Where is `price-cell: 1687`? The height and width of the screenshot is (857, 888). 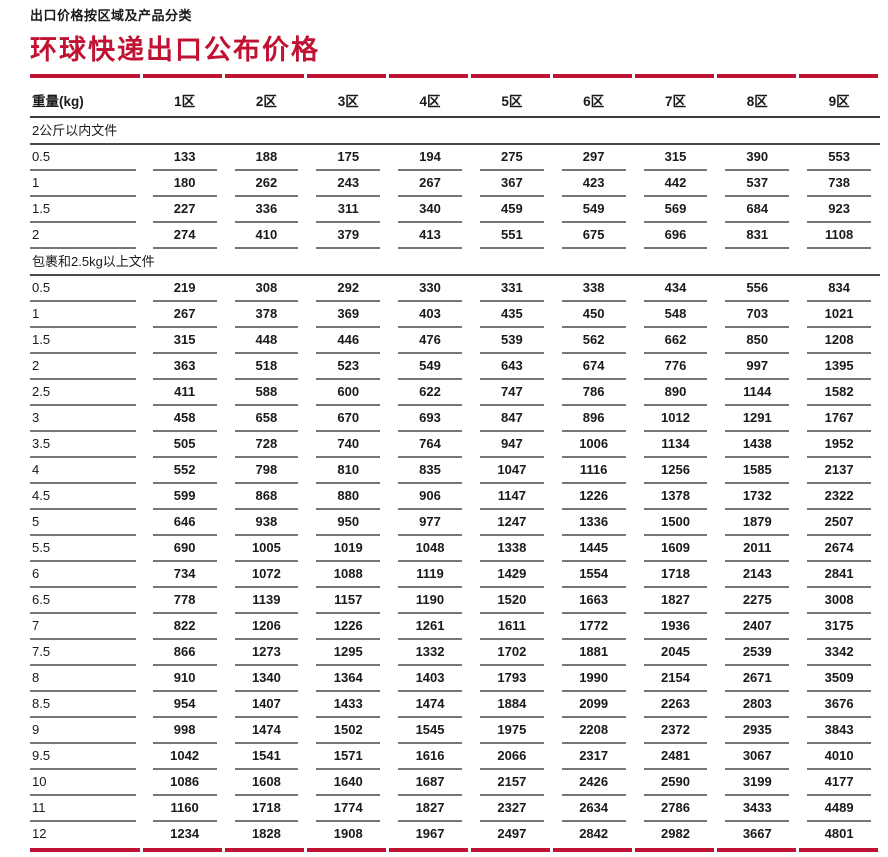
price-cell: 1687 is located at coordinates (430, 783).